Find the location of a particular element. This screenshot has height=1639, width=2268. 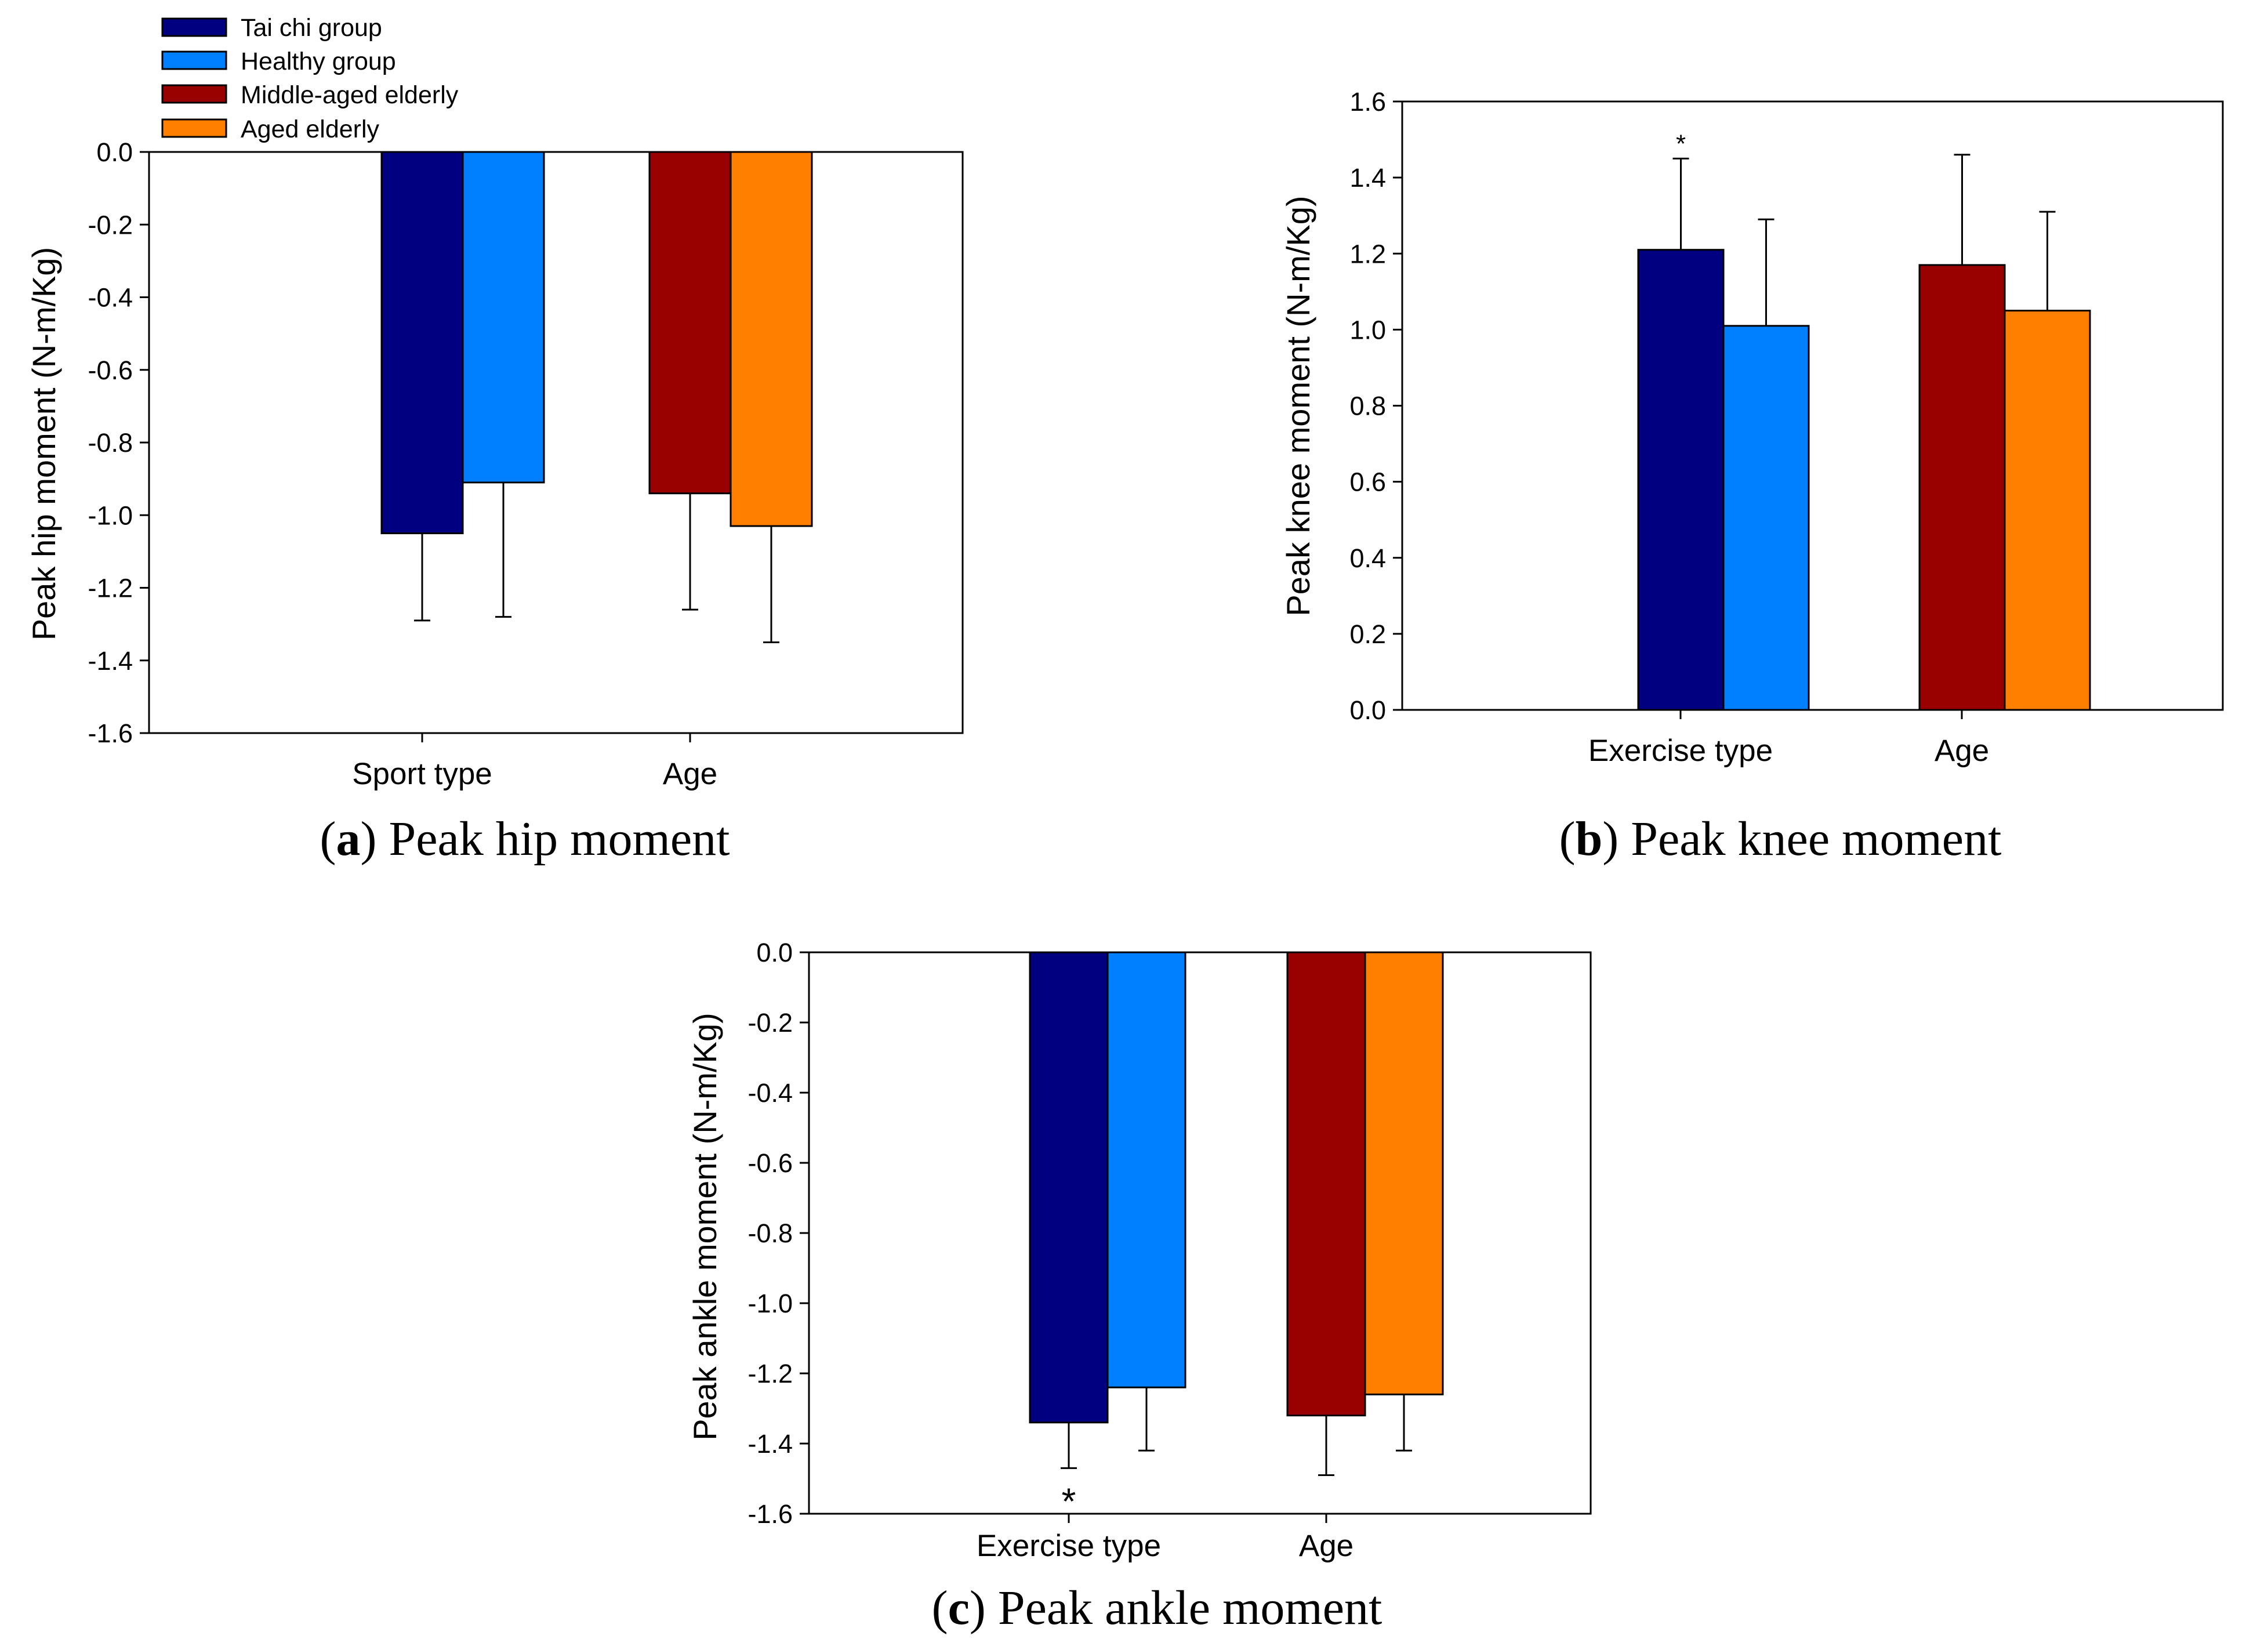

panel-a-ylabel: Peak hip moment (N-m/Kg) is located at coordinates (44, 443).